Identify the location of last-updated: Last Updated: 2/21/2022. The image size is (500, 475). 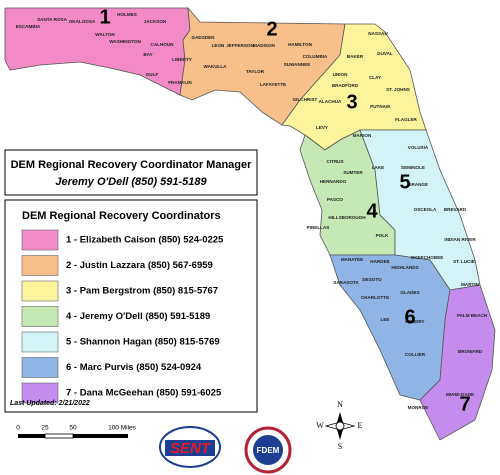
(50, 403).